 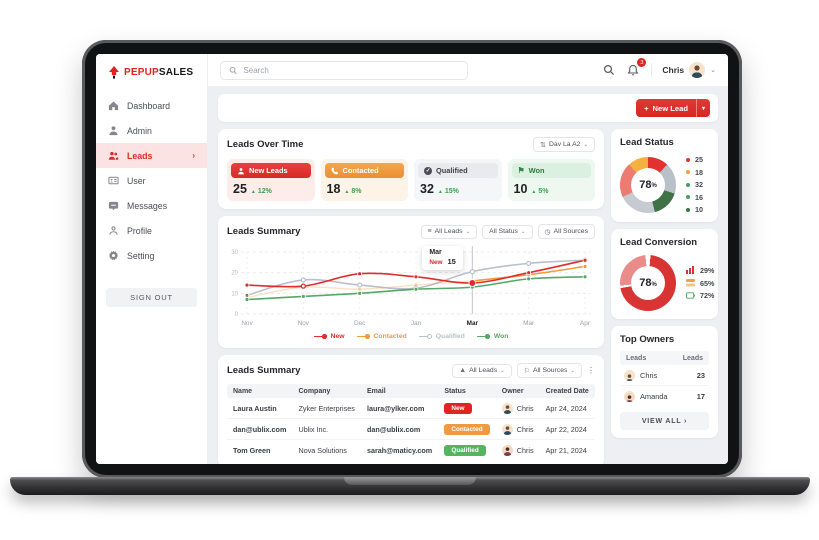 I want to click on lead-status-donut: 78%, so click(x=648, y=184).